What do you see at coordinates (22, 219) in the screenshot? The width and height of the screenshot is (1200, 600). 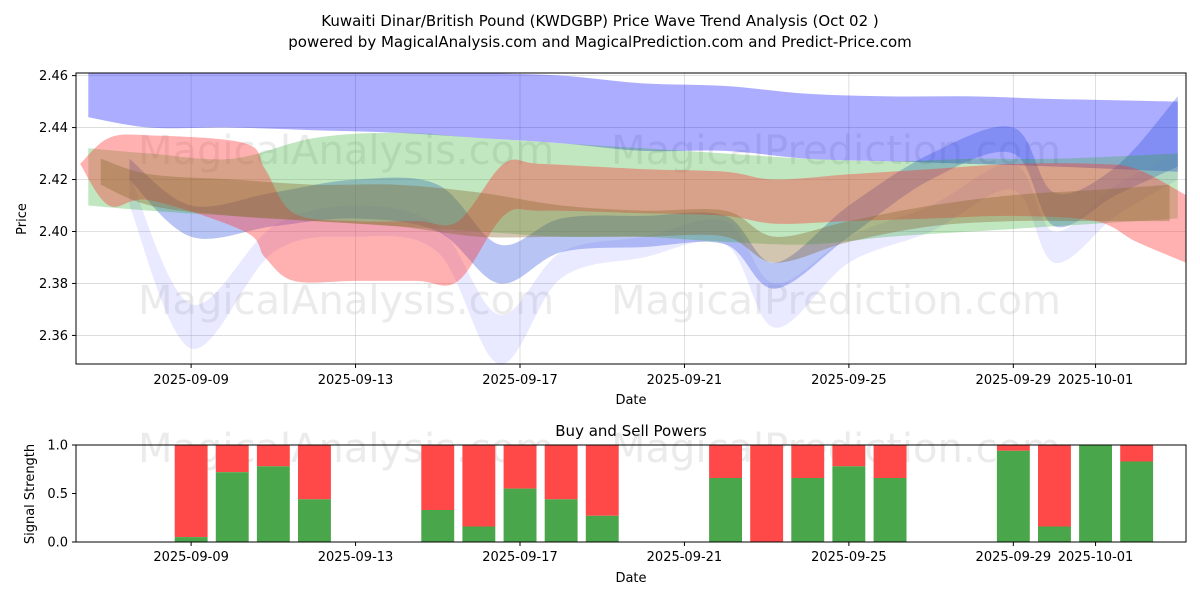 I see `price-y-axis-label: Price` at bounding box center [22, 219].